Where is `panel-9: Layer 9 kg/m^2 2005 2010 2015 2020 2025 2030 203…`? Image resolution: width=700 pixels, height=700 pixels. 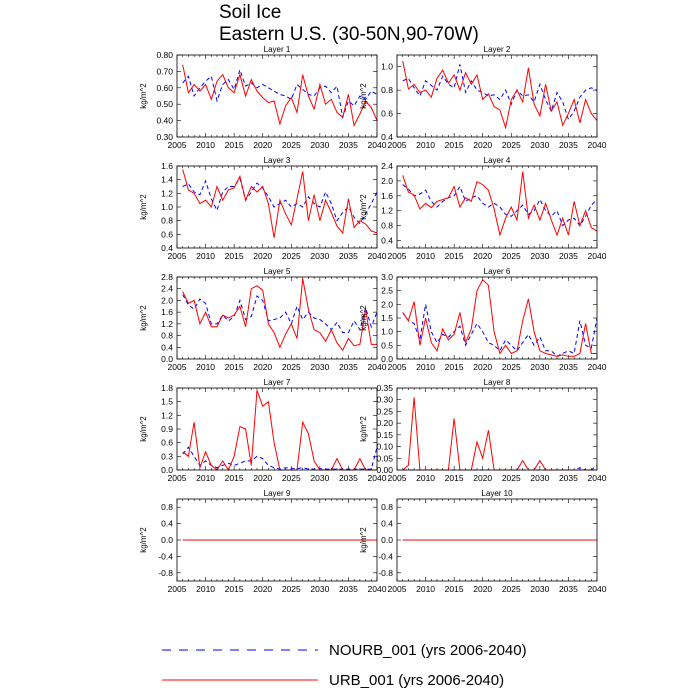 panel-9: Layer 9 kg/m^2 2005 2010 2015 2020 2025 2030 203… is located at coordinates (263, 541).